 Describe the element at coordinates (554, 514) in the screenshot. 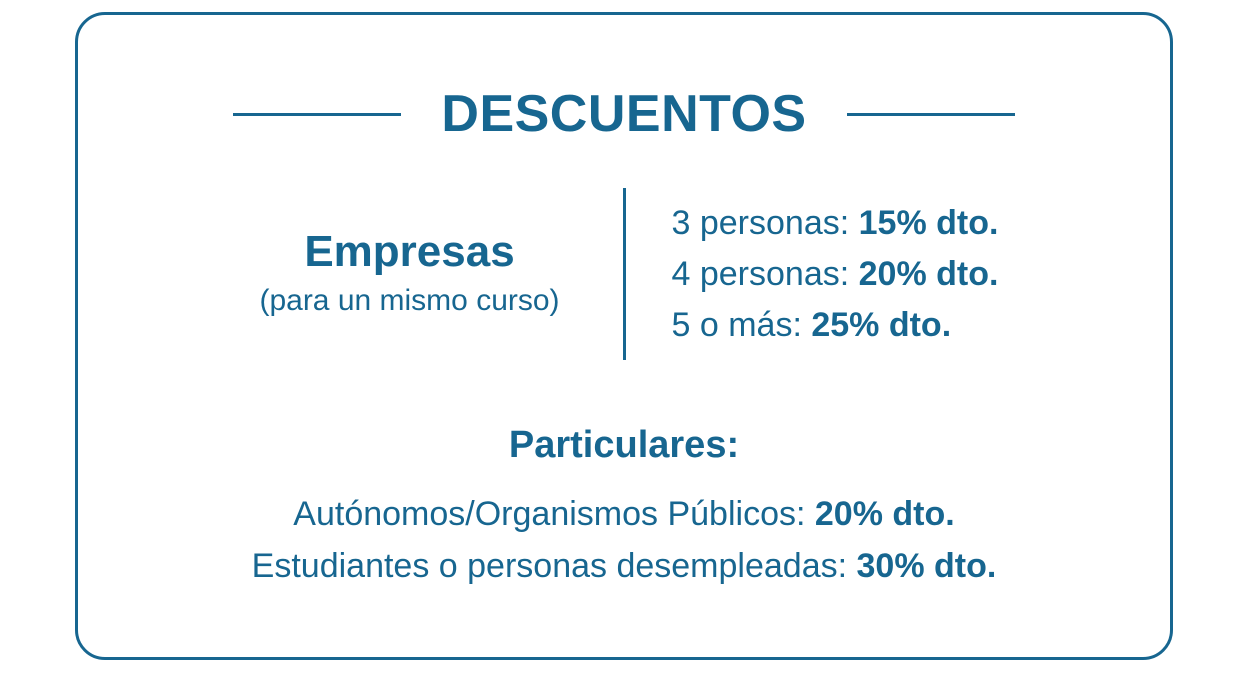

I see `discount-label: Autónomos/Organismos Públicos:` at that location.